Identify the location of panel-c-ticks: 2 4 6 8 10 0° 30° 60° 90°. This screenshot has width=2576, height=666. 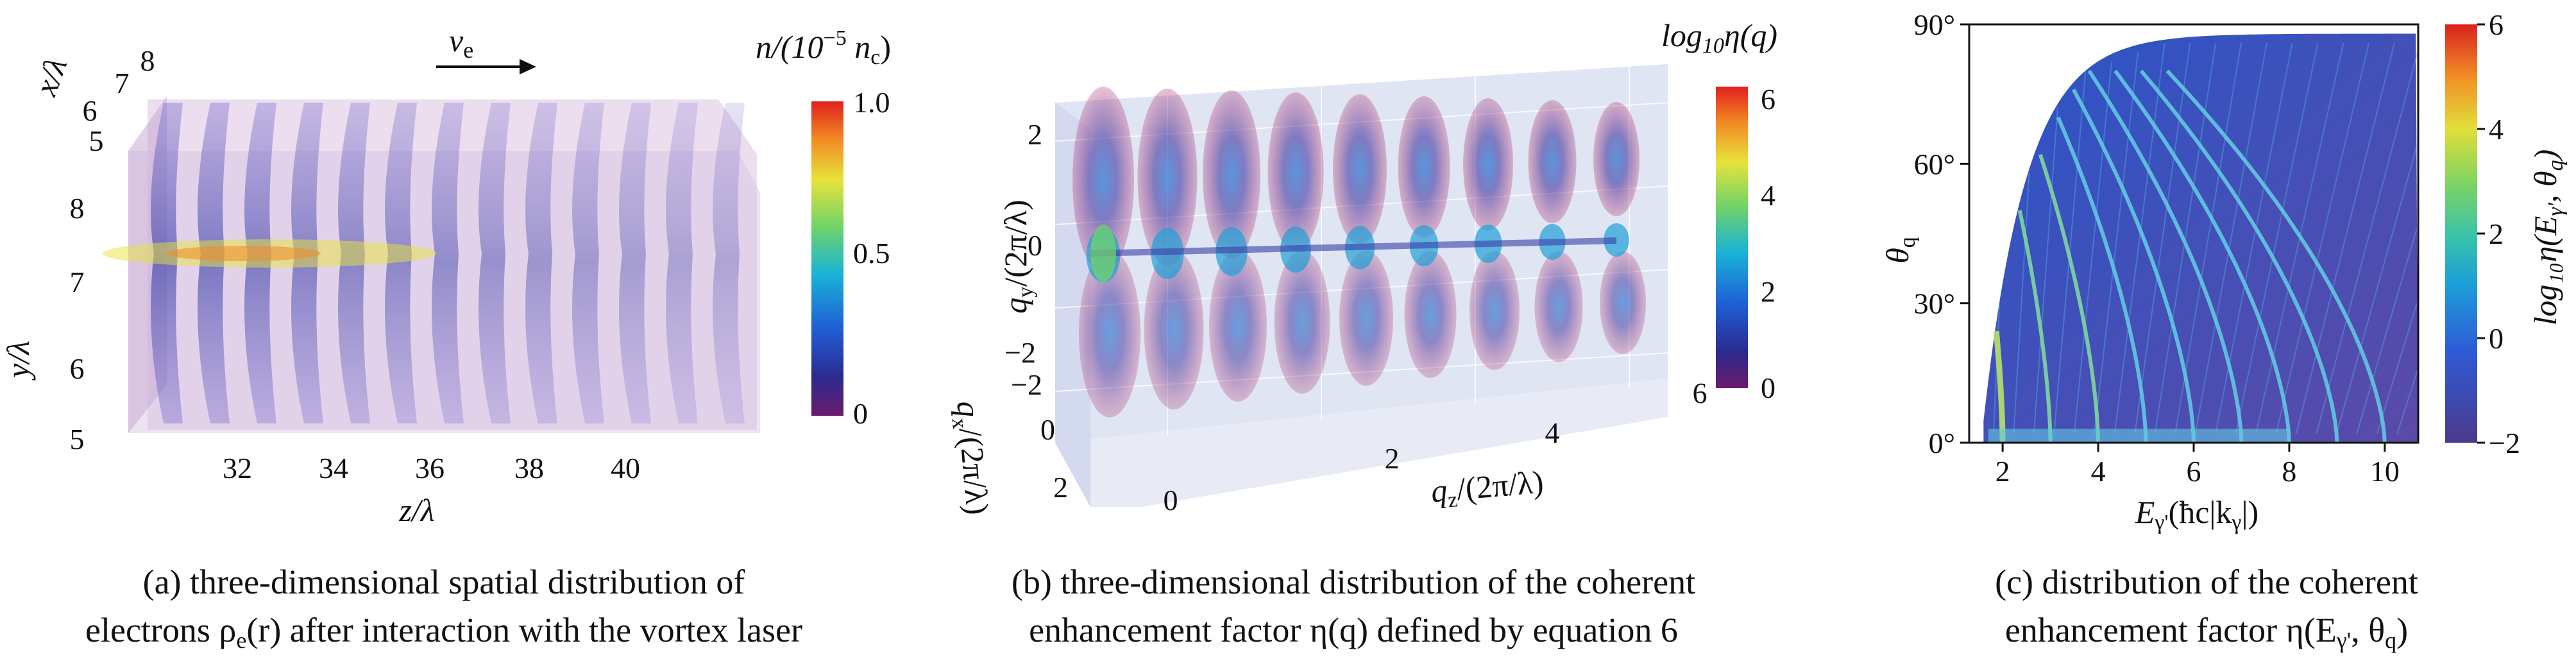
(2157, 248).